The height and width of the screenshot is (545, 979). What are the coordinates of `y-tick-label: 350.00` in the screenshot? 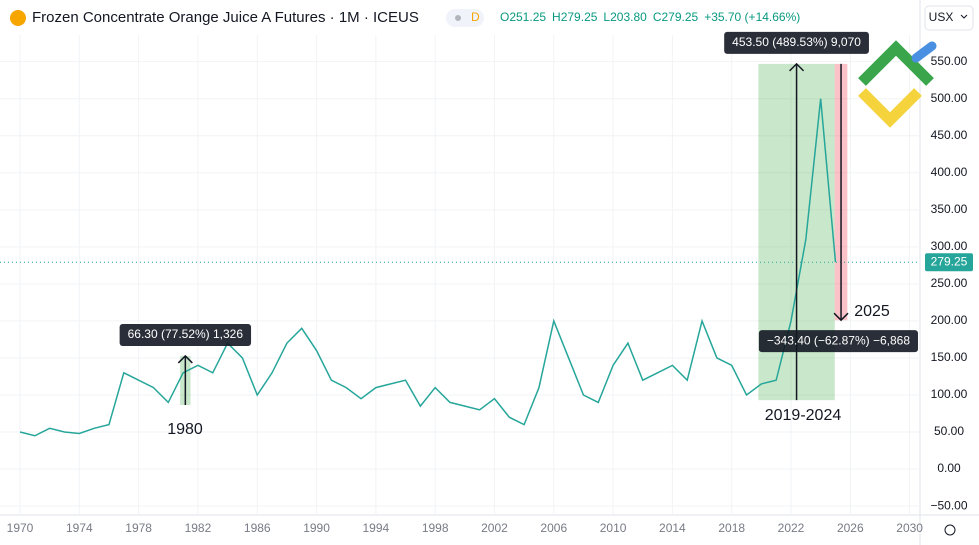 It's located at (949, 209).